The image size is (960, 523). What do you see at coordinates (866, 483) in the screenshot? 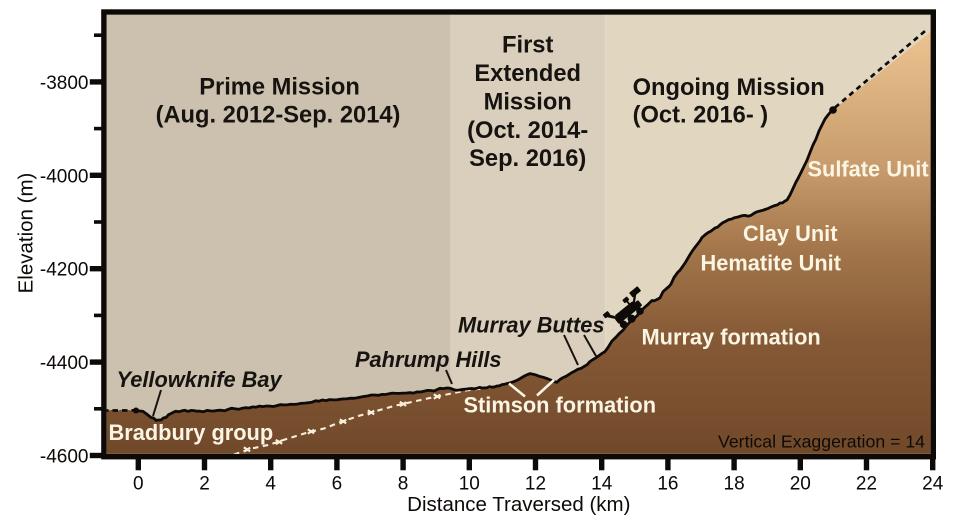
I see `svg-text: 22` at bounding box center [866, 483].